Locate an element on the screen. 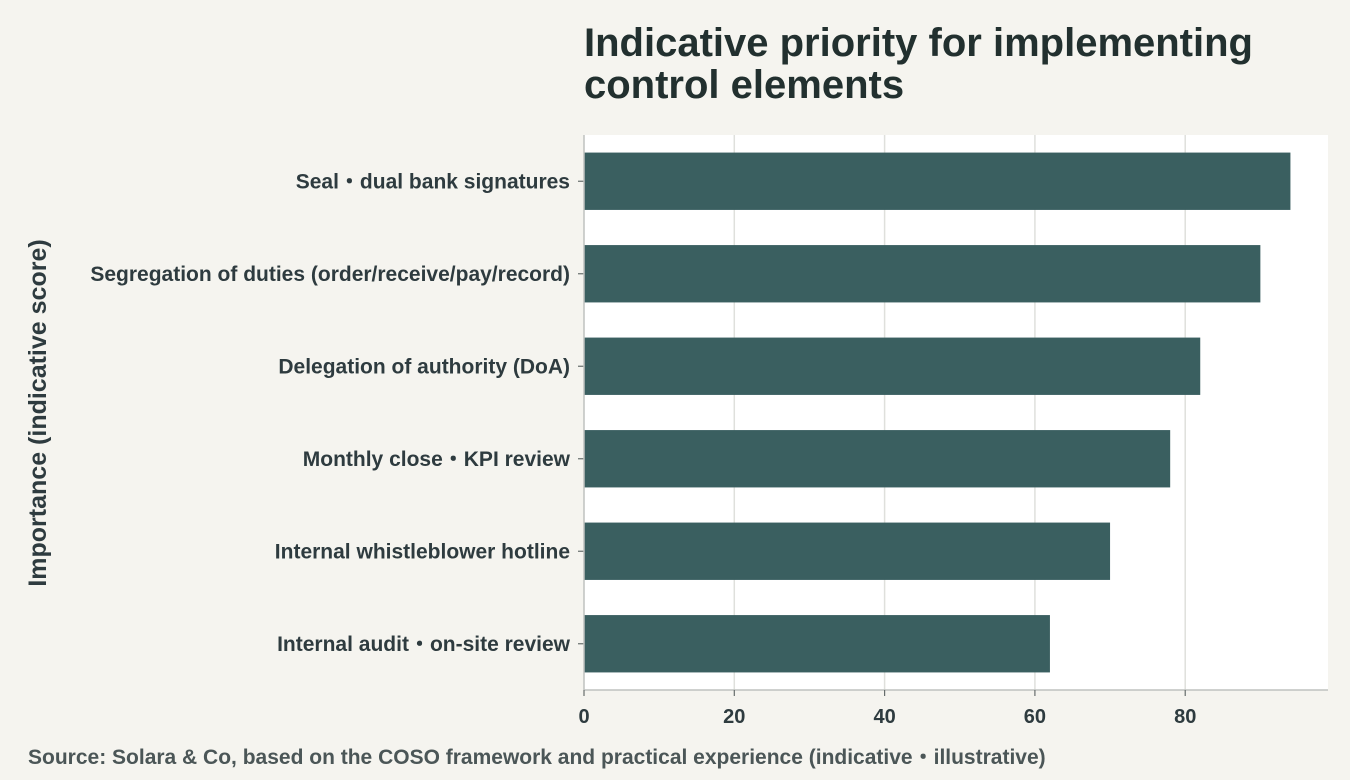  x-tick-label: 40 is located at coordinates (884, 717).